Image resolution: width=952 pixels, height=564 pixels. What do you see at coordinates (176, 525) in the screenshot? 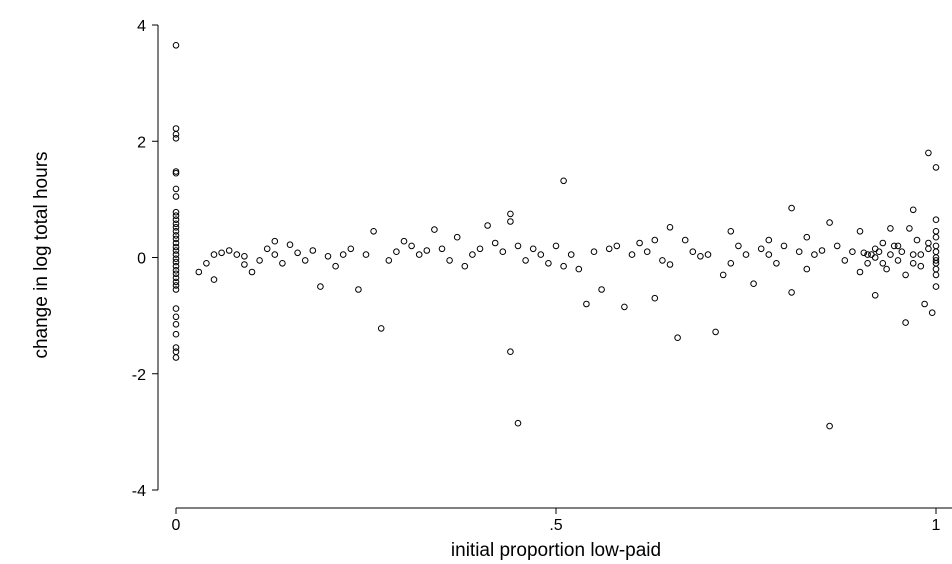
I see `x-tick-label: 0` at bounding box center [176, 525].